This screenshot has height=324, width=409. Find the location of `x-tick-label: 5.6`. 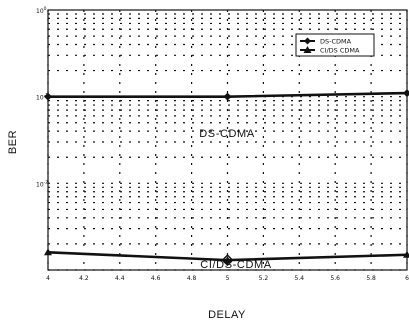

x-tick-label: 5.6 is located at coordinates (335, 278).